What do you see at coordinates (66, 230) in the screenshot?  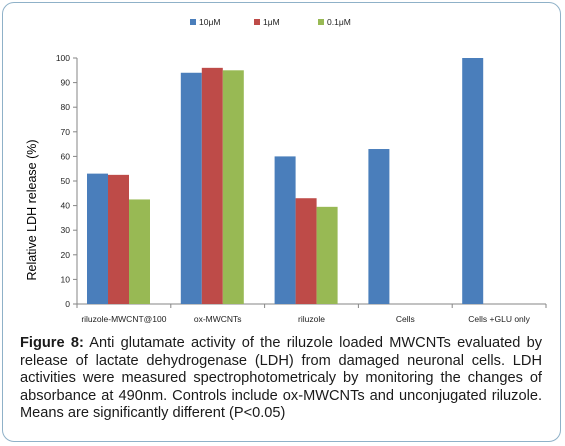 I see `y-tick-label: 30` at bounding box center [66, 230].